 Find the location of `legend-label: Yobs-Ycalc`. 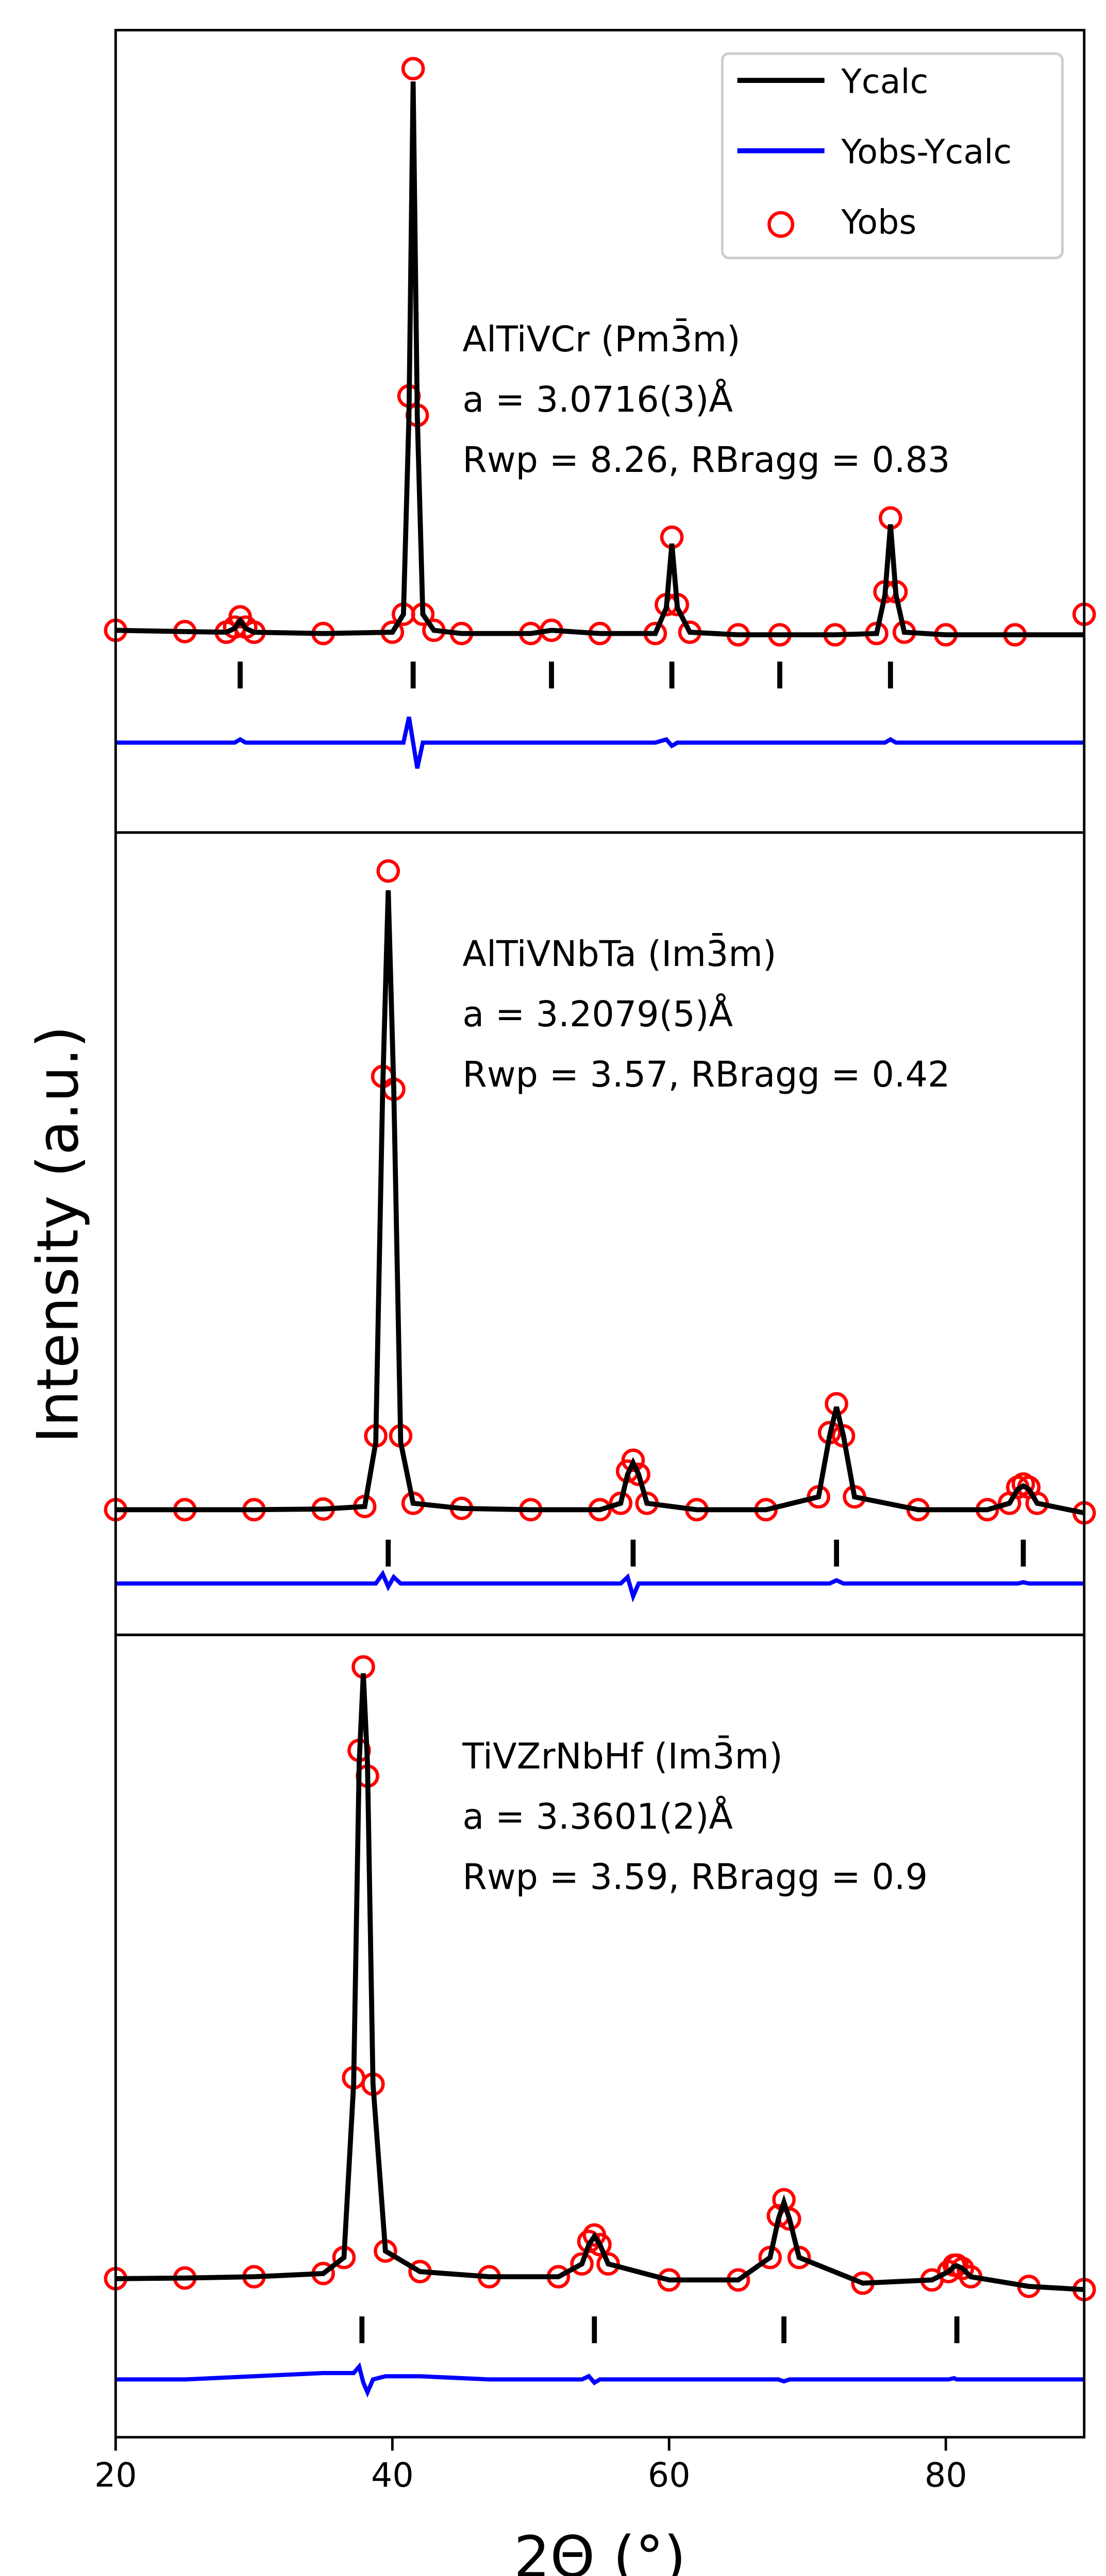

legend-label: Yobs-Ycalc is located at coordinates (926, 152).